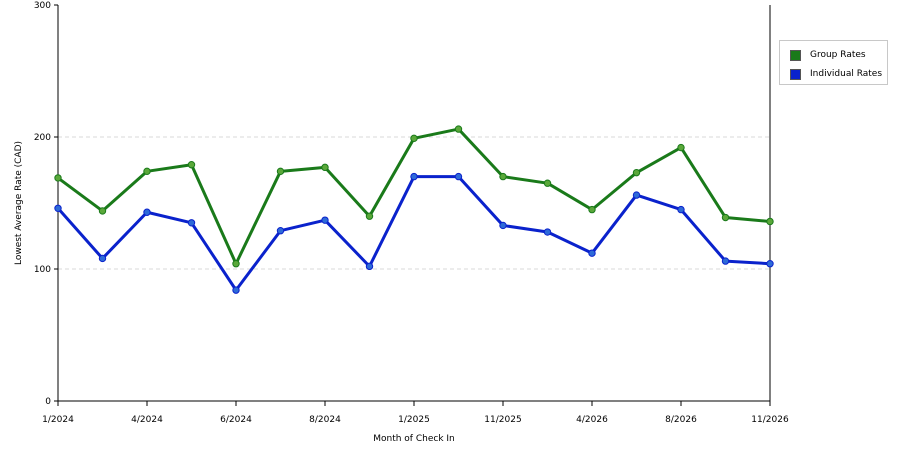  Describe the element at coordinates (592, 420) in the screenshot. I see `x-tick-label-12: 4/2026` at that location.